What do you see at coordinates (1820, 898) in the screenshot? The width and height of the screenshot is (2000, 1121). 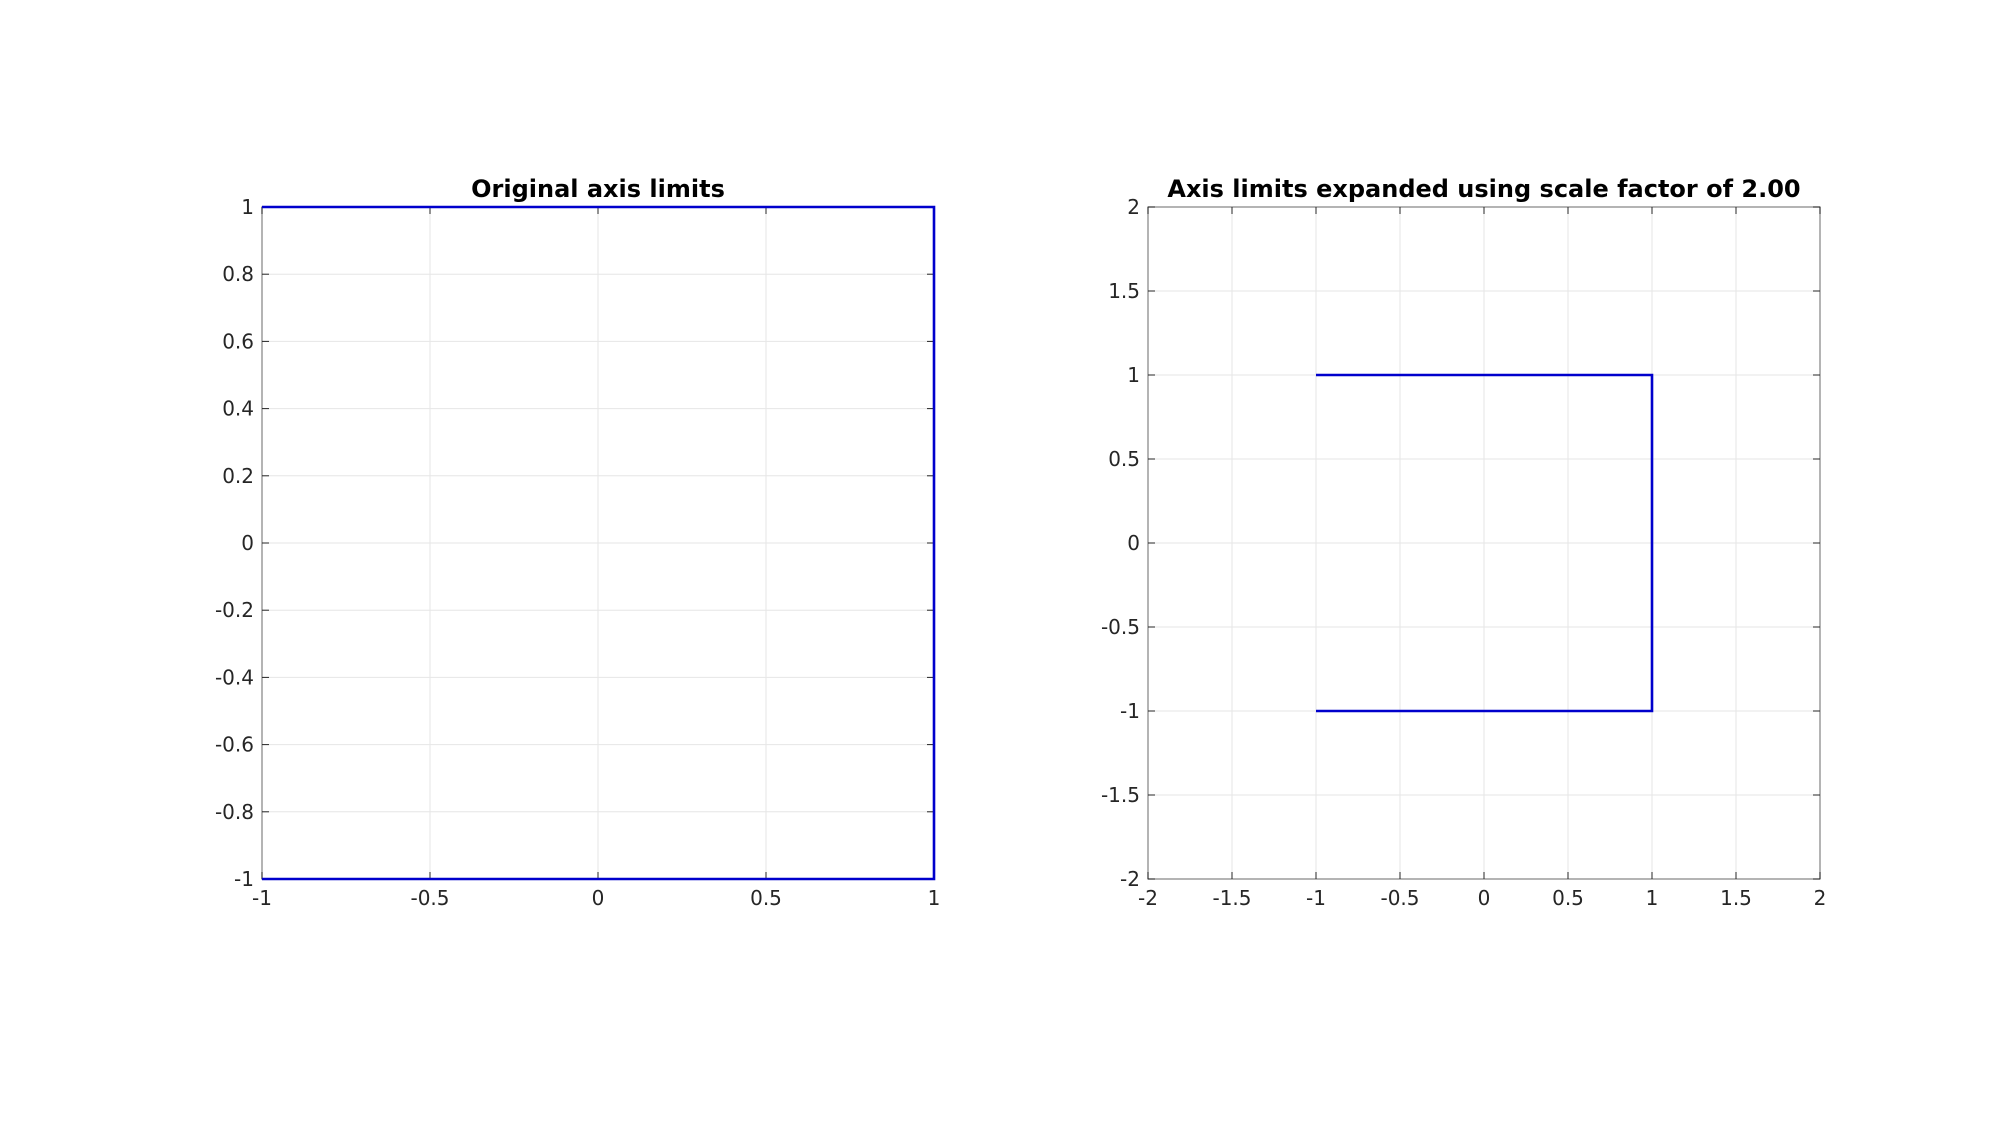 I see `right-x-tick-label: 2` at bounding box center [1820, 898].